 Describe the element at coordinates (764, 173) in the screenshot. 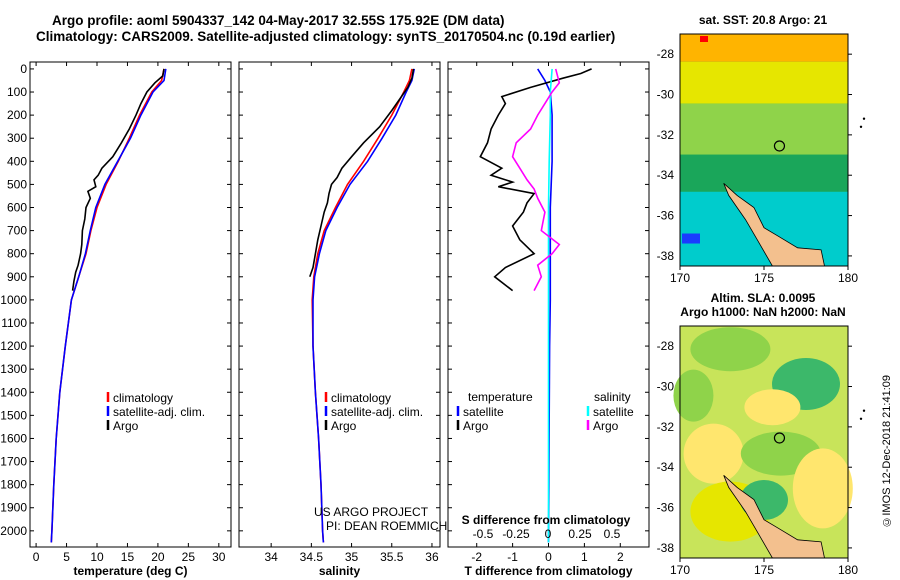

I see `sst-band-green` at that location.